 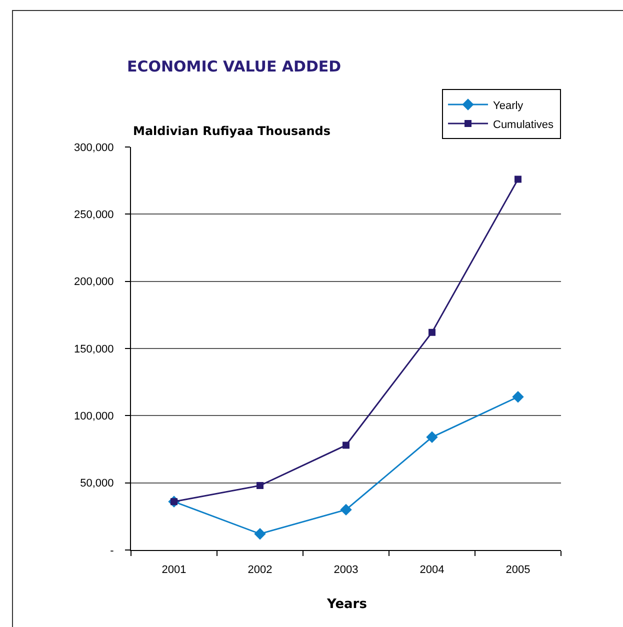 I want to click on x-tick-label: 2005, so click(x=518, y=570).